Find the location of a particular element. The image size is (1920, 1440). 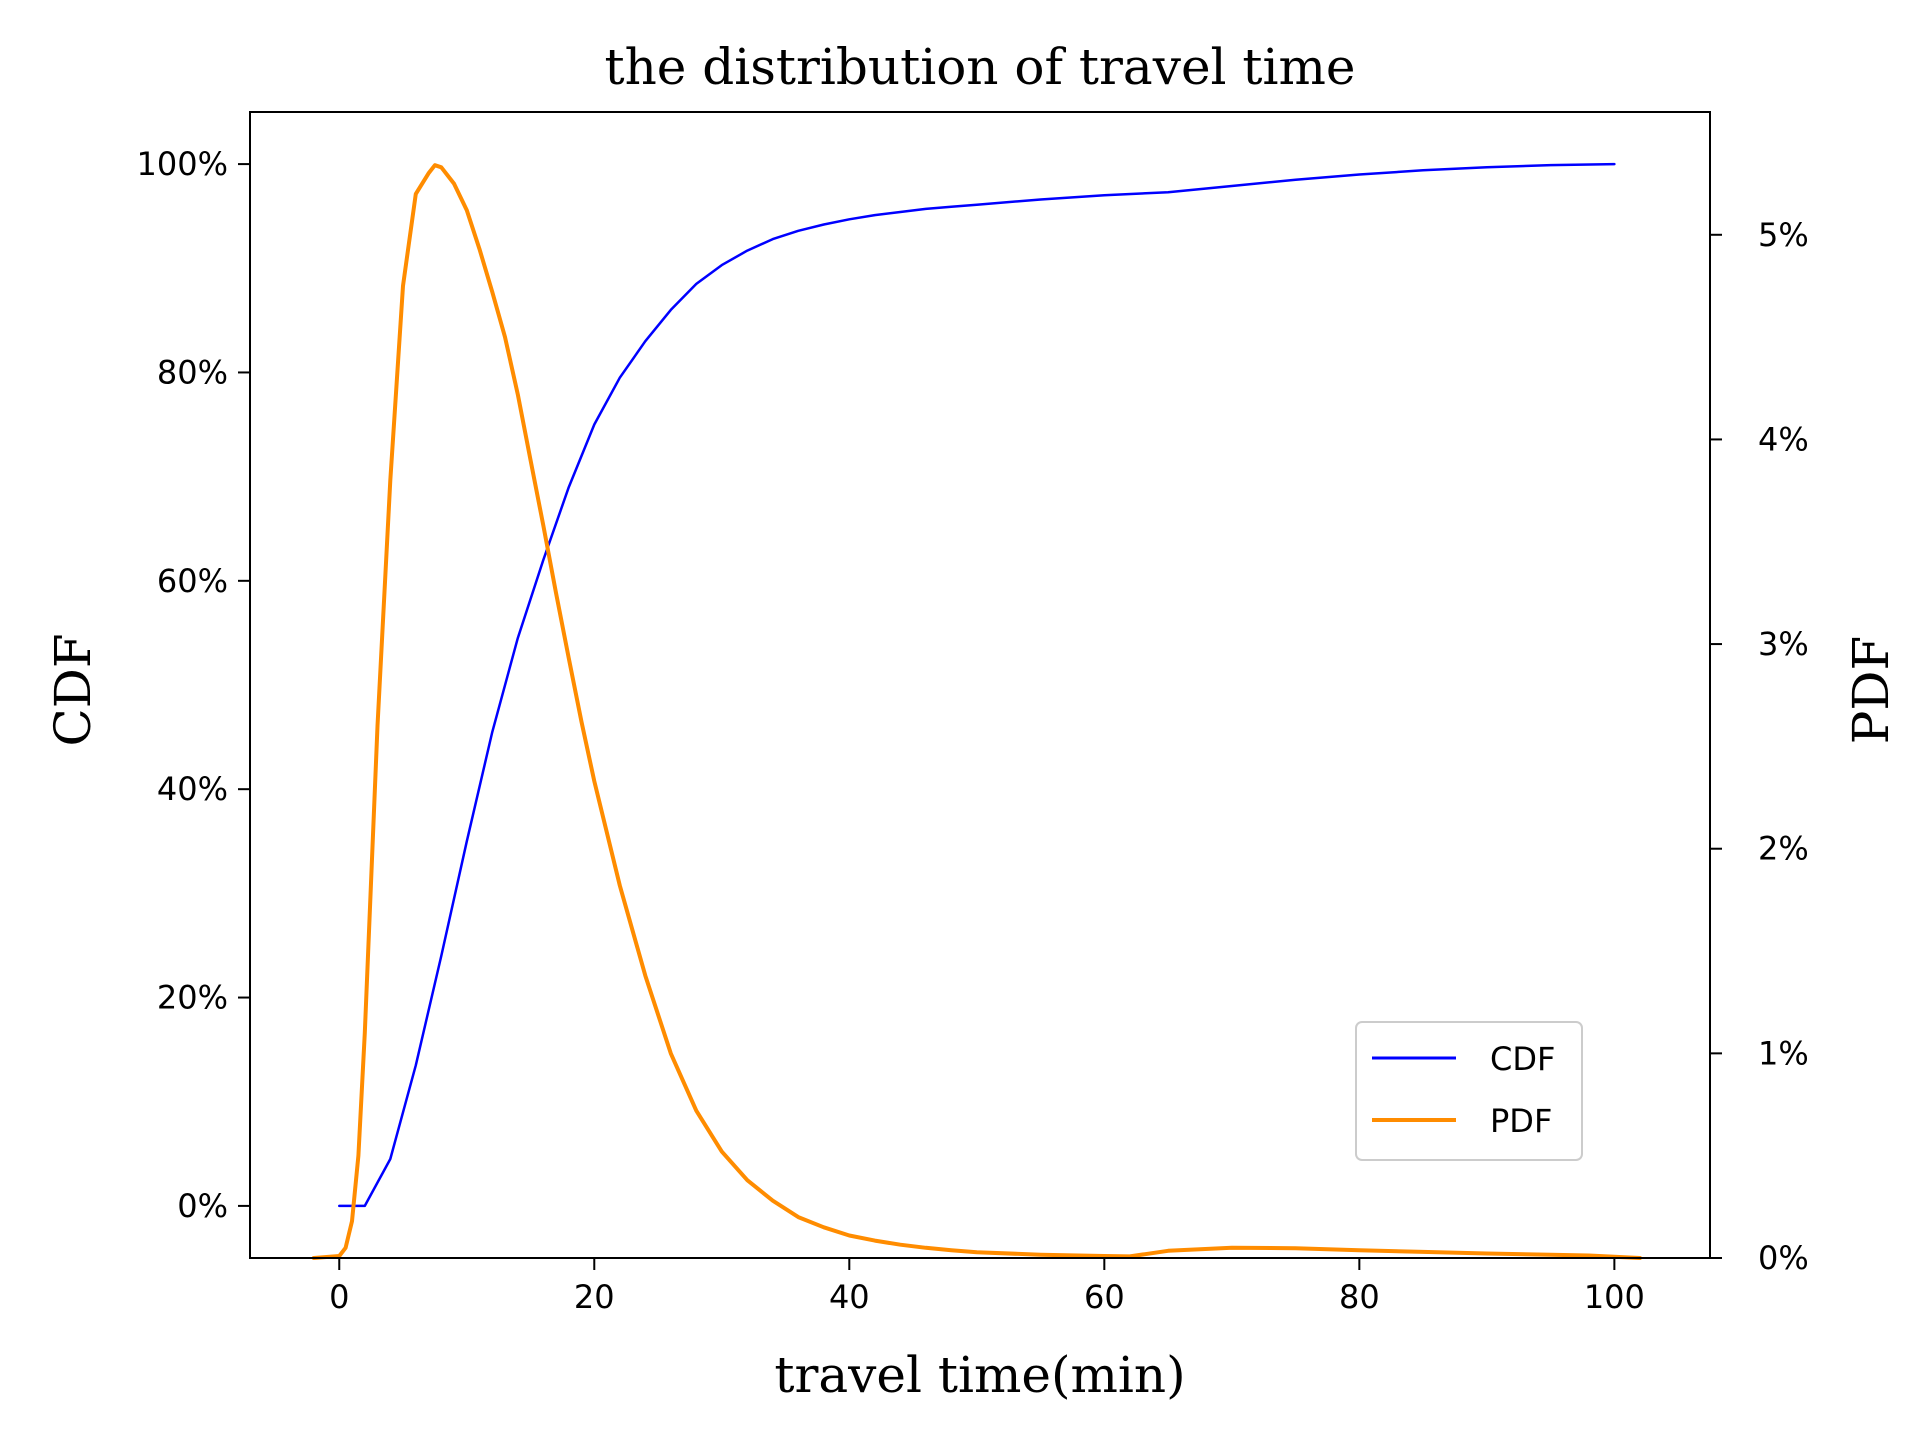

x-tick-label: 60 is located at coordinates (1104, 1297).